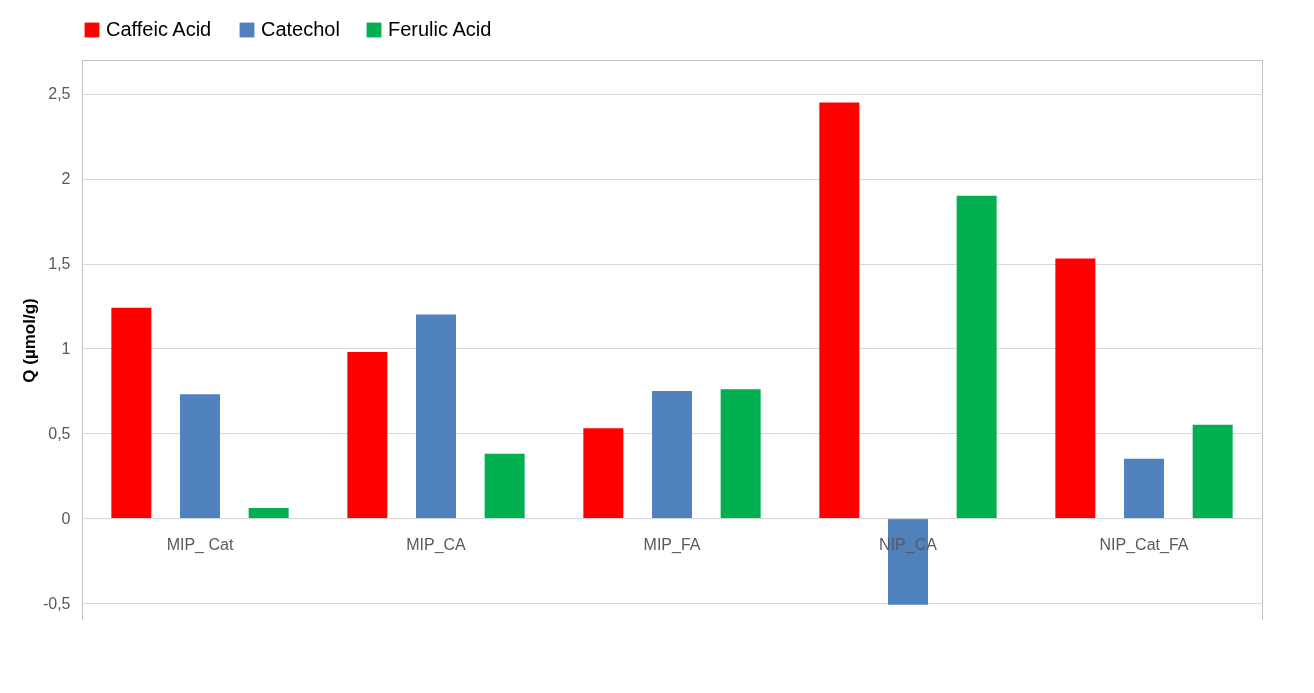 The width and height of the screenshot is (1314, 693). Describe the element at coordinates (59, 433) in the screenshot. I see `y-tick-label: 0,5` at that location.